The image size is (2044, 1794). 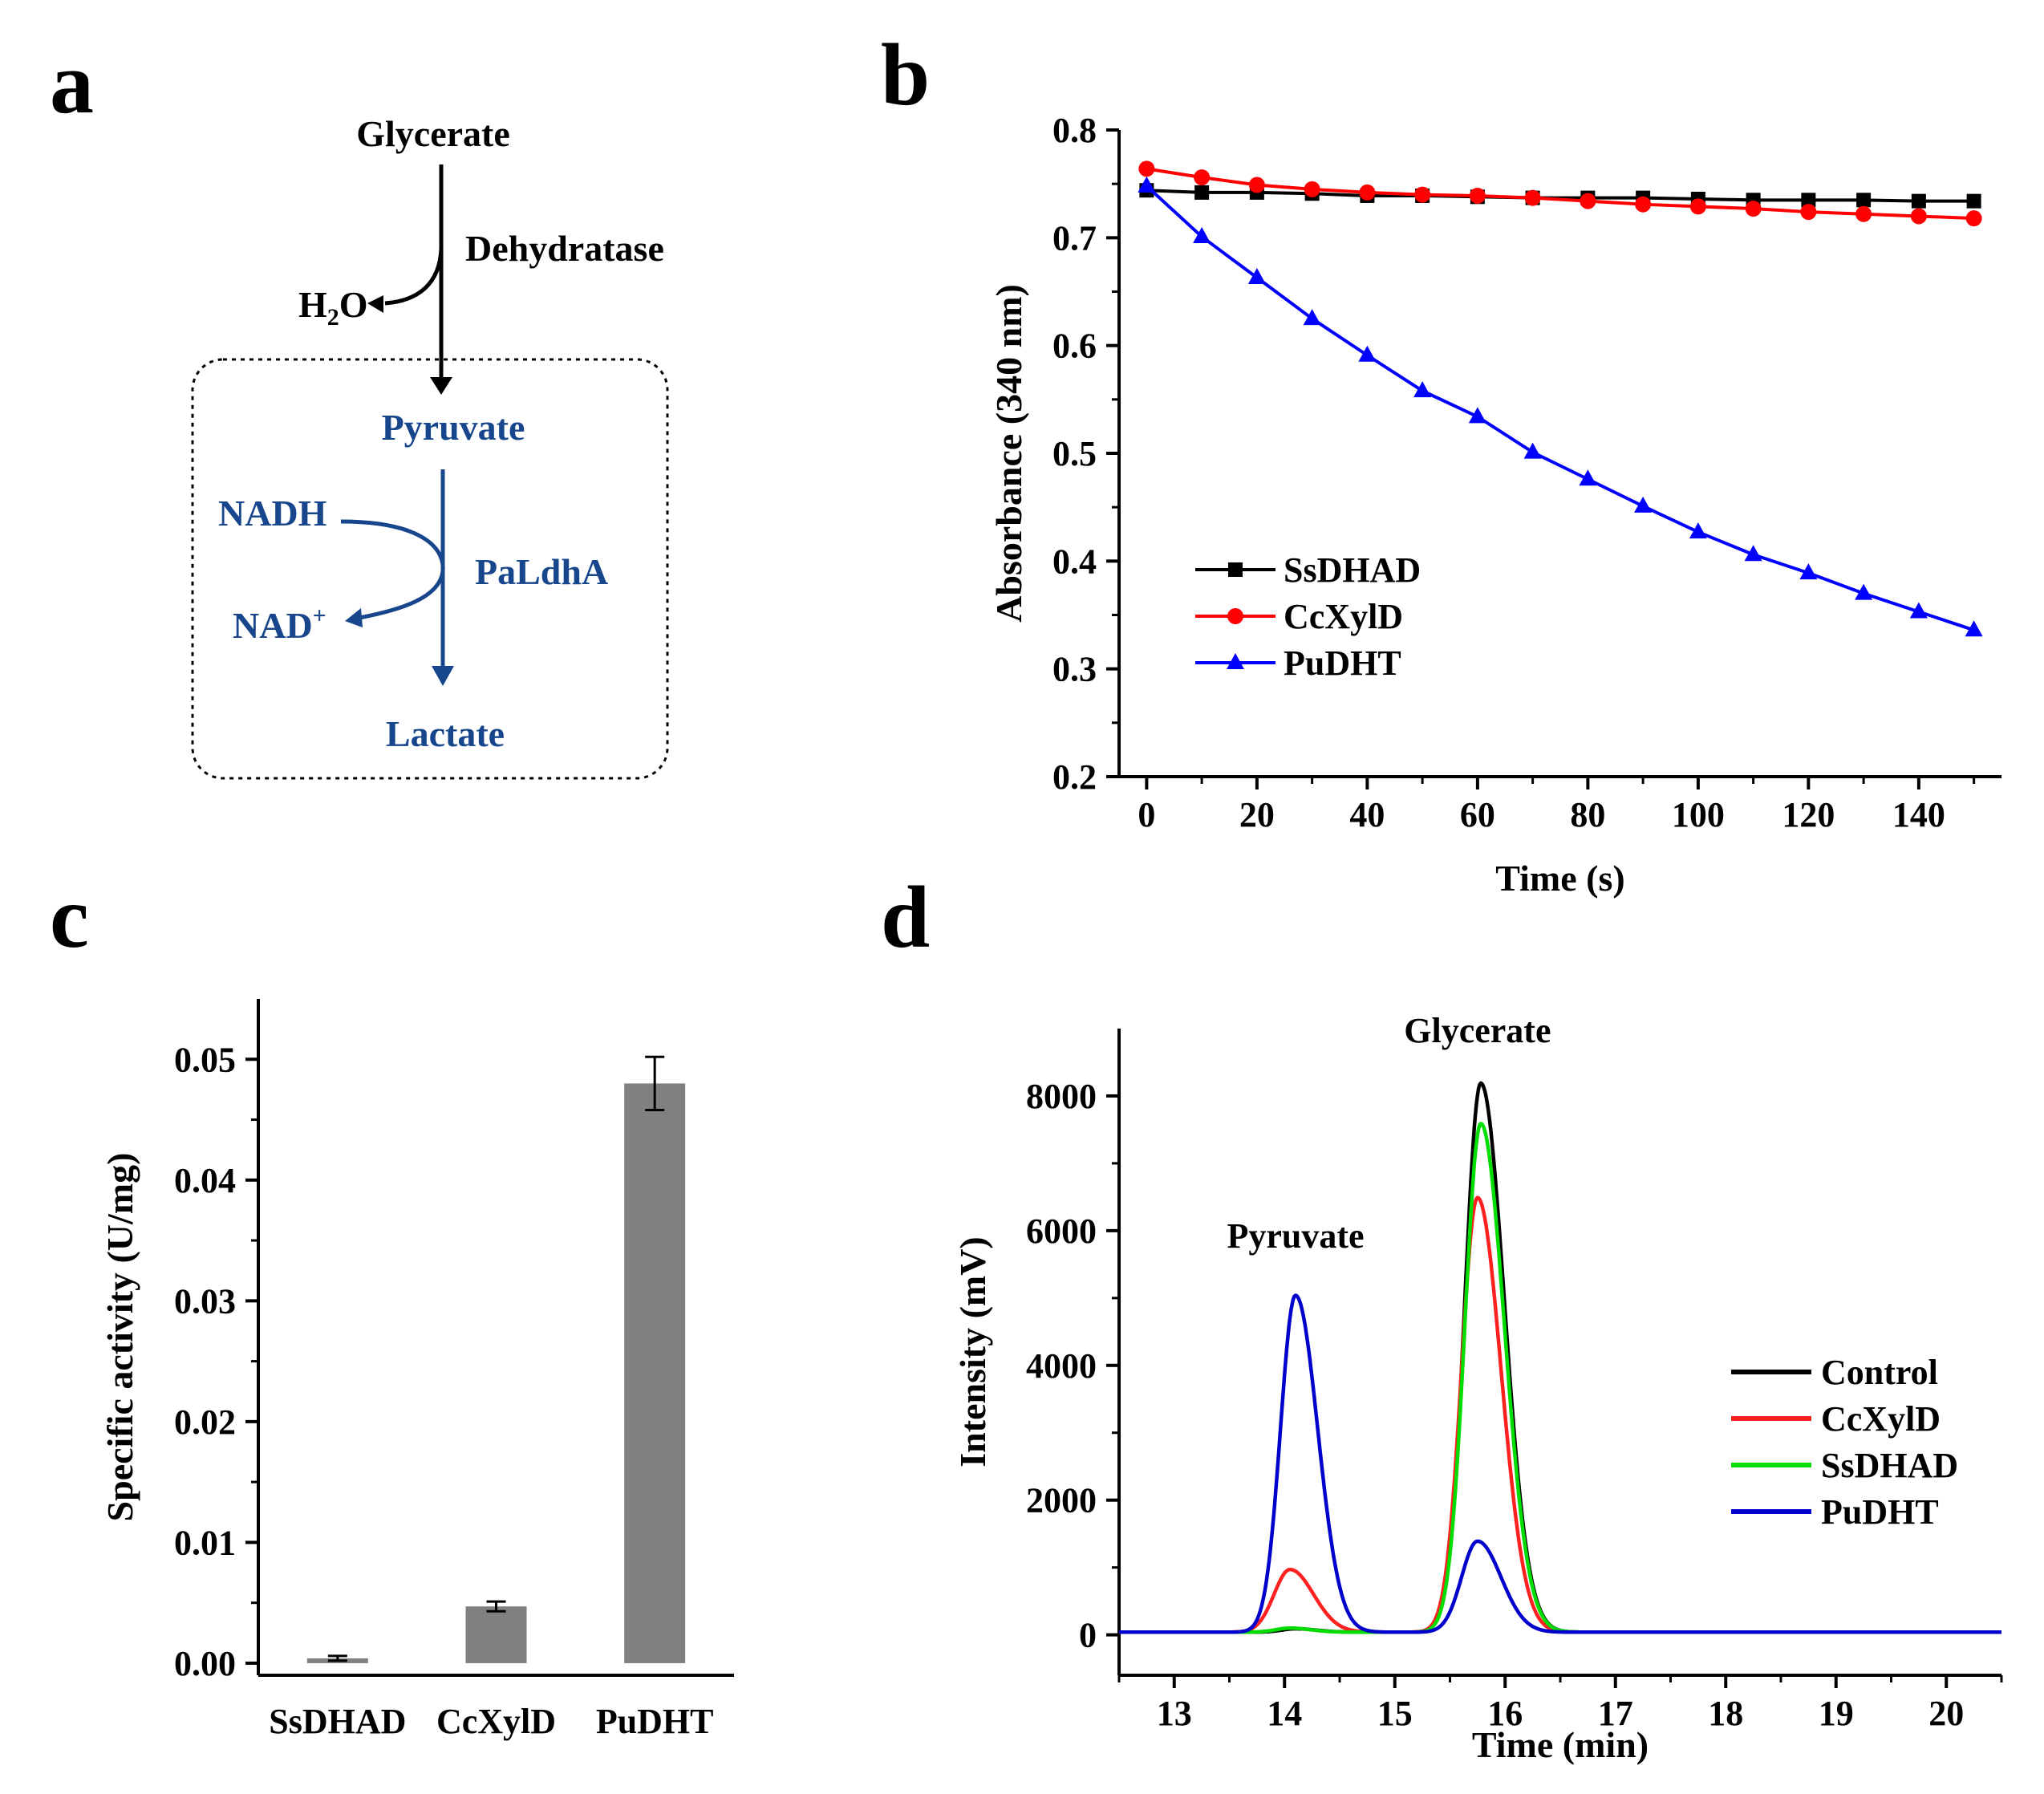 I want to click on x-tick-label: 20, so click(x=1257, y=814).